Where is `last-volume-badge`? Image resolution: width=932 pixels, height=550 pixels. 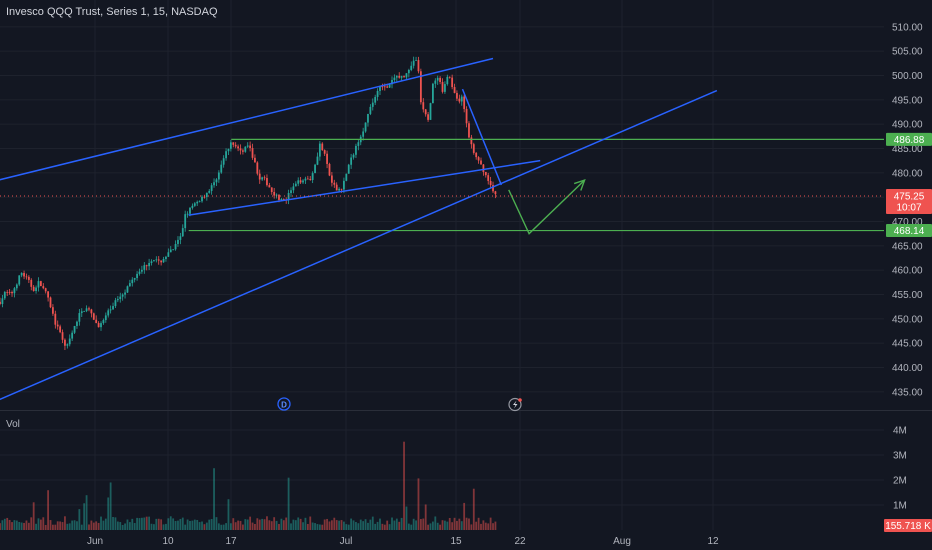 last-volume-badge is located at coordinates (908, 525).